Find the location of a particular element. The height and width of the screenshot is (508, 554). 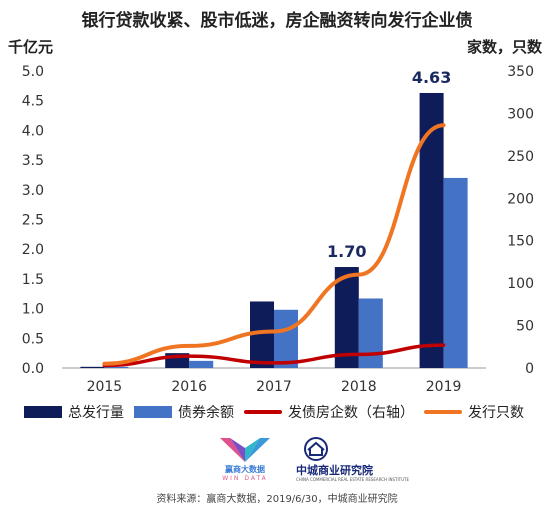

y-right-tick-label: 250 is located at coordinates (520, 157).